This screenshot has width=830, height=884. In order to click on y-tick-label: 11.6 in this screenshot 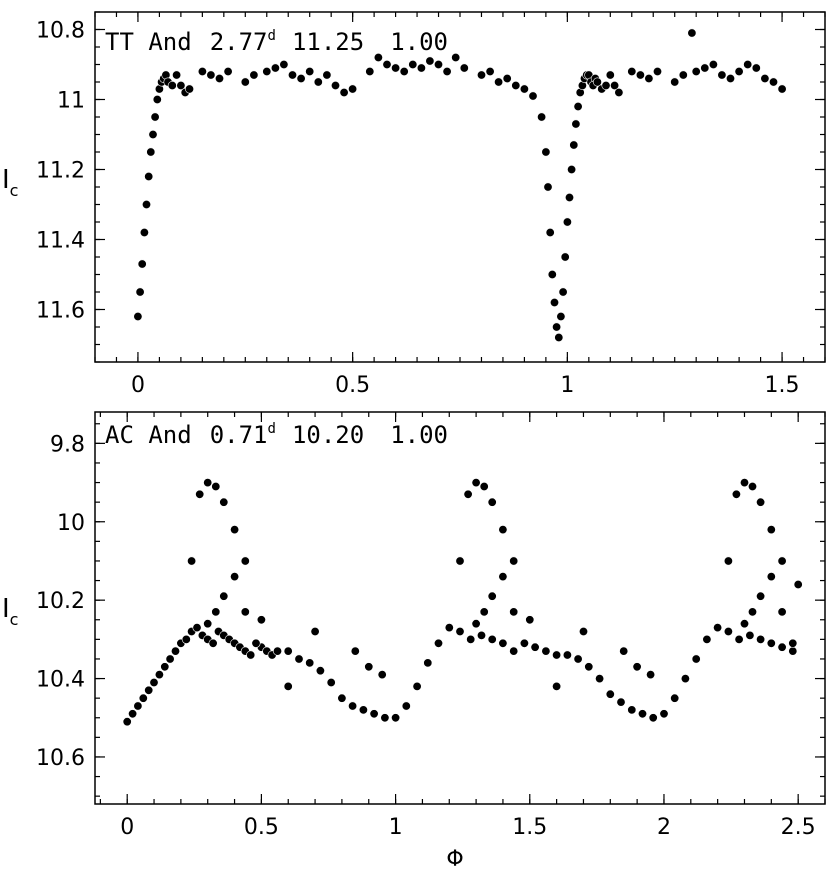, I will do `click(60, 311)`.